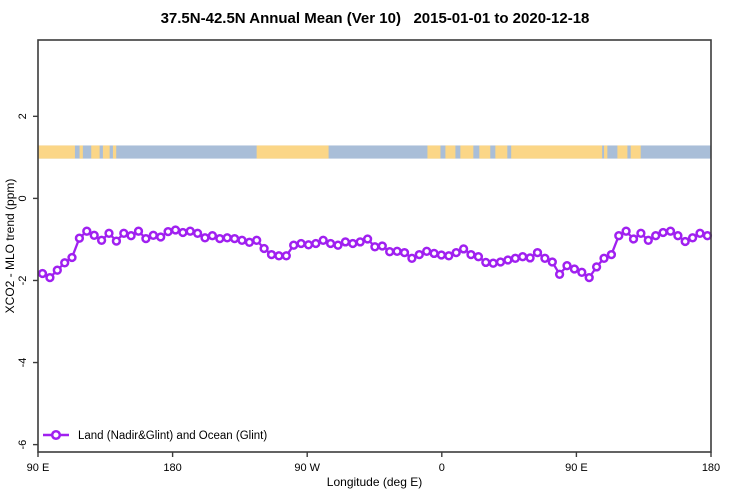  I want to click on y-tick-label: -6, so click(23, 445).